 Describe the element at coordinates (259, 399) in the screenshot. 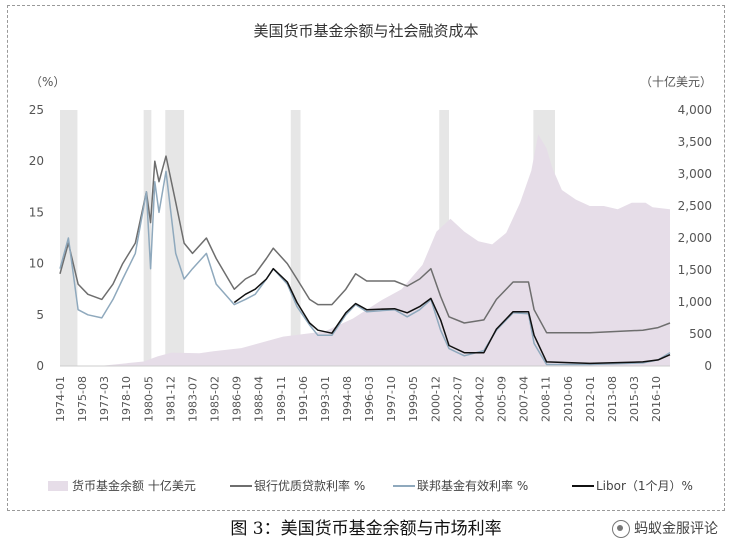

I see `x-tick-label: 1988-04` at that location.